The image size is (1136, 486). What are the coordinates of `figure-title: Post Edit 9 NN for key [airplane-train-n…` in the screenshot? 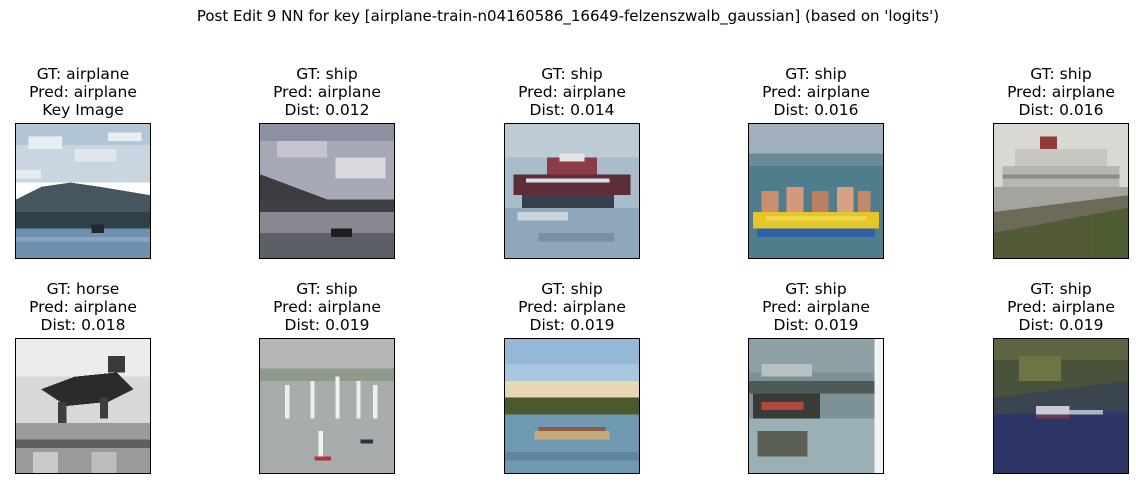 It's located at (568, 16).